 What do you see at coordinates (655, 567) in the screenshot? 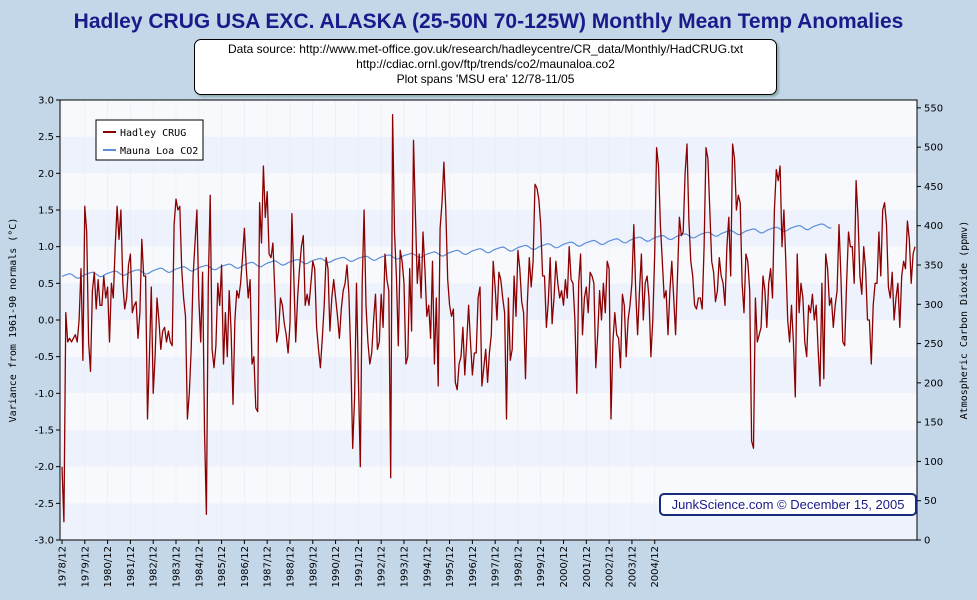
I see `x-tick-label: 2004/12` at bounding box center [655, 567].